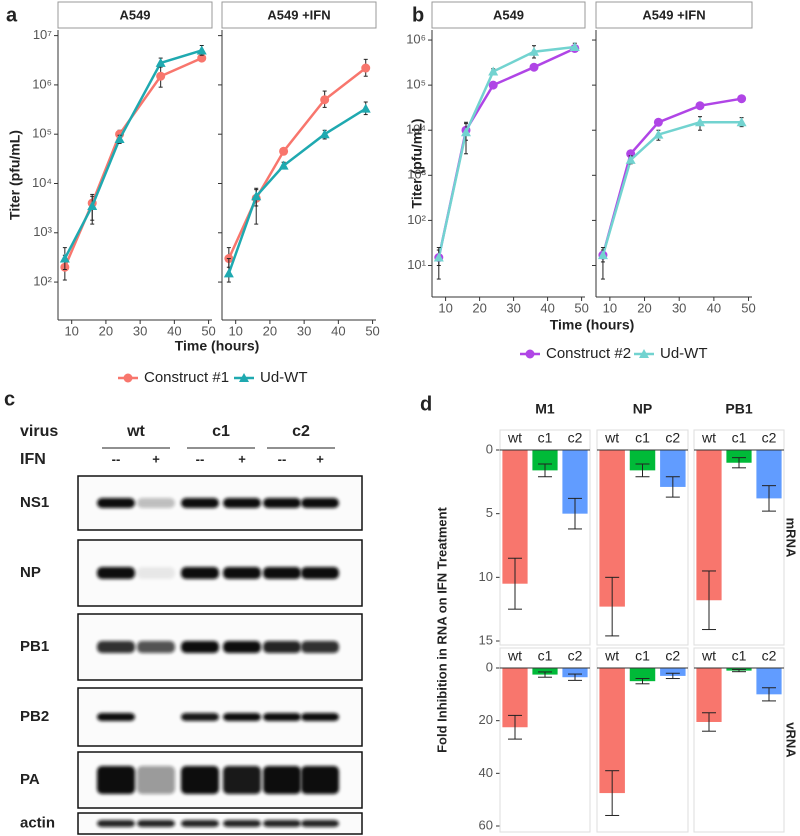 The width and height of the screenshot is (800, 836). I want to click on panel-label: c, so click(9, 399).